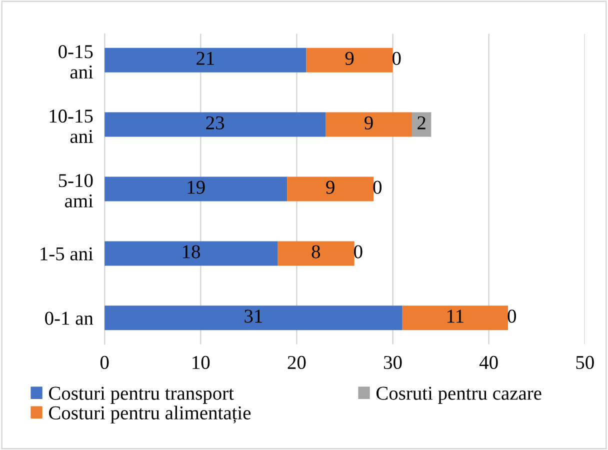  Describe the element at coordinates (76, 191) in the screenshot. I see `y-tick-label: 5-10 ami` at that location.